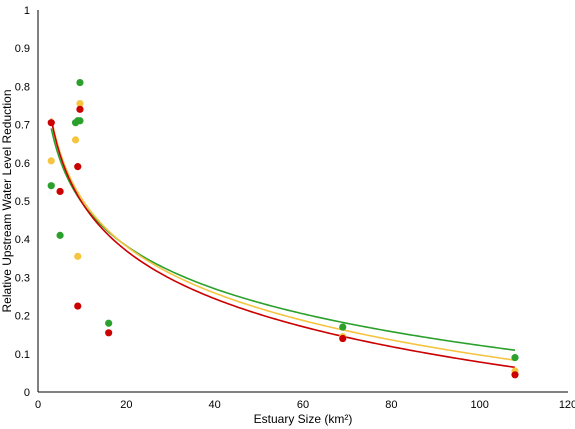 The image size is (575, 429). What do you see at coordinates (22, 87) in the screenshot?
I see `y-tick-label: 0.8` at bounding box center [22, 87].